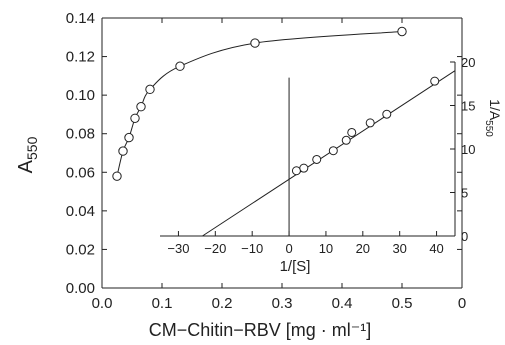 The image size is (505, 345). Describe the element at coordinates (495, 110) in the screenshot. I see `inset-y-axis-label-main: 1/A` at that location.